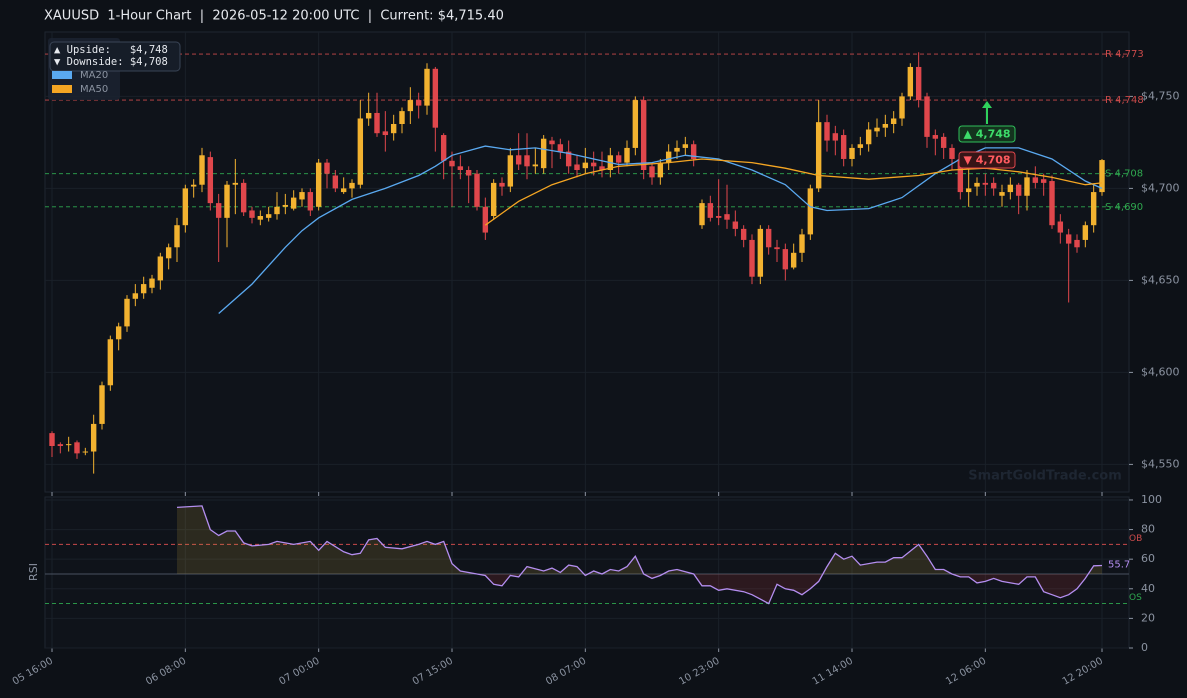  I want to click on rsi-axis-label: RSI, so click(33, 572).